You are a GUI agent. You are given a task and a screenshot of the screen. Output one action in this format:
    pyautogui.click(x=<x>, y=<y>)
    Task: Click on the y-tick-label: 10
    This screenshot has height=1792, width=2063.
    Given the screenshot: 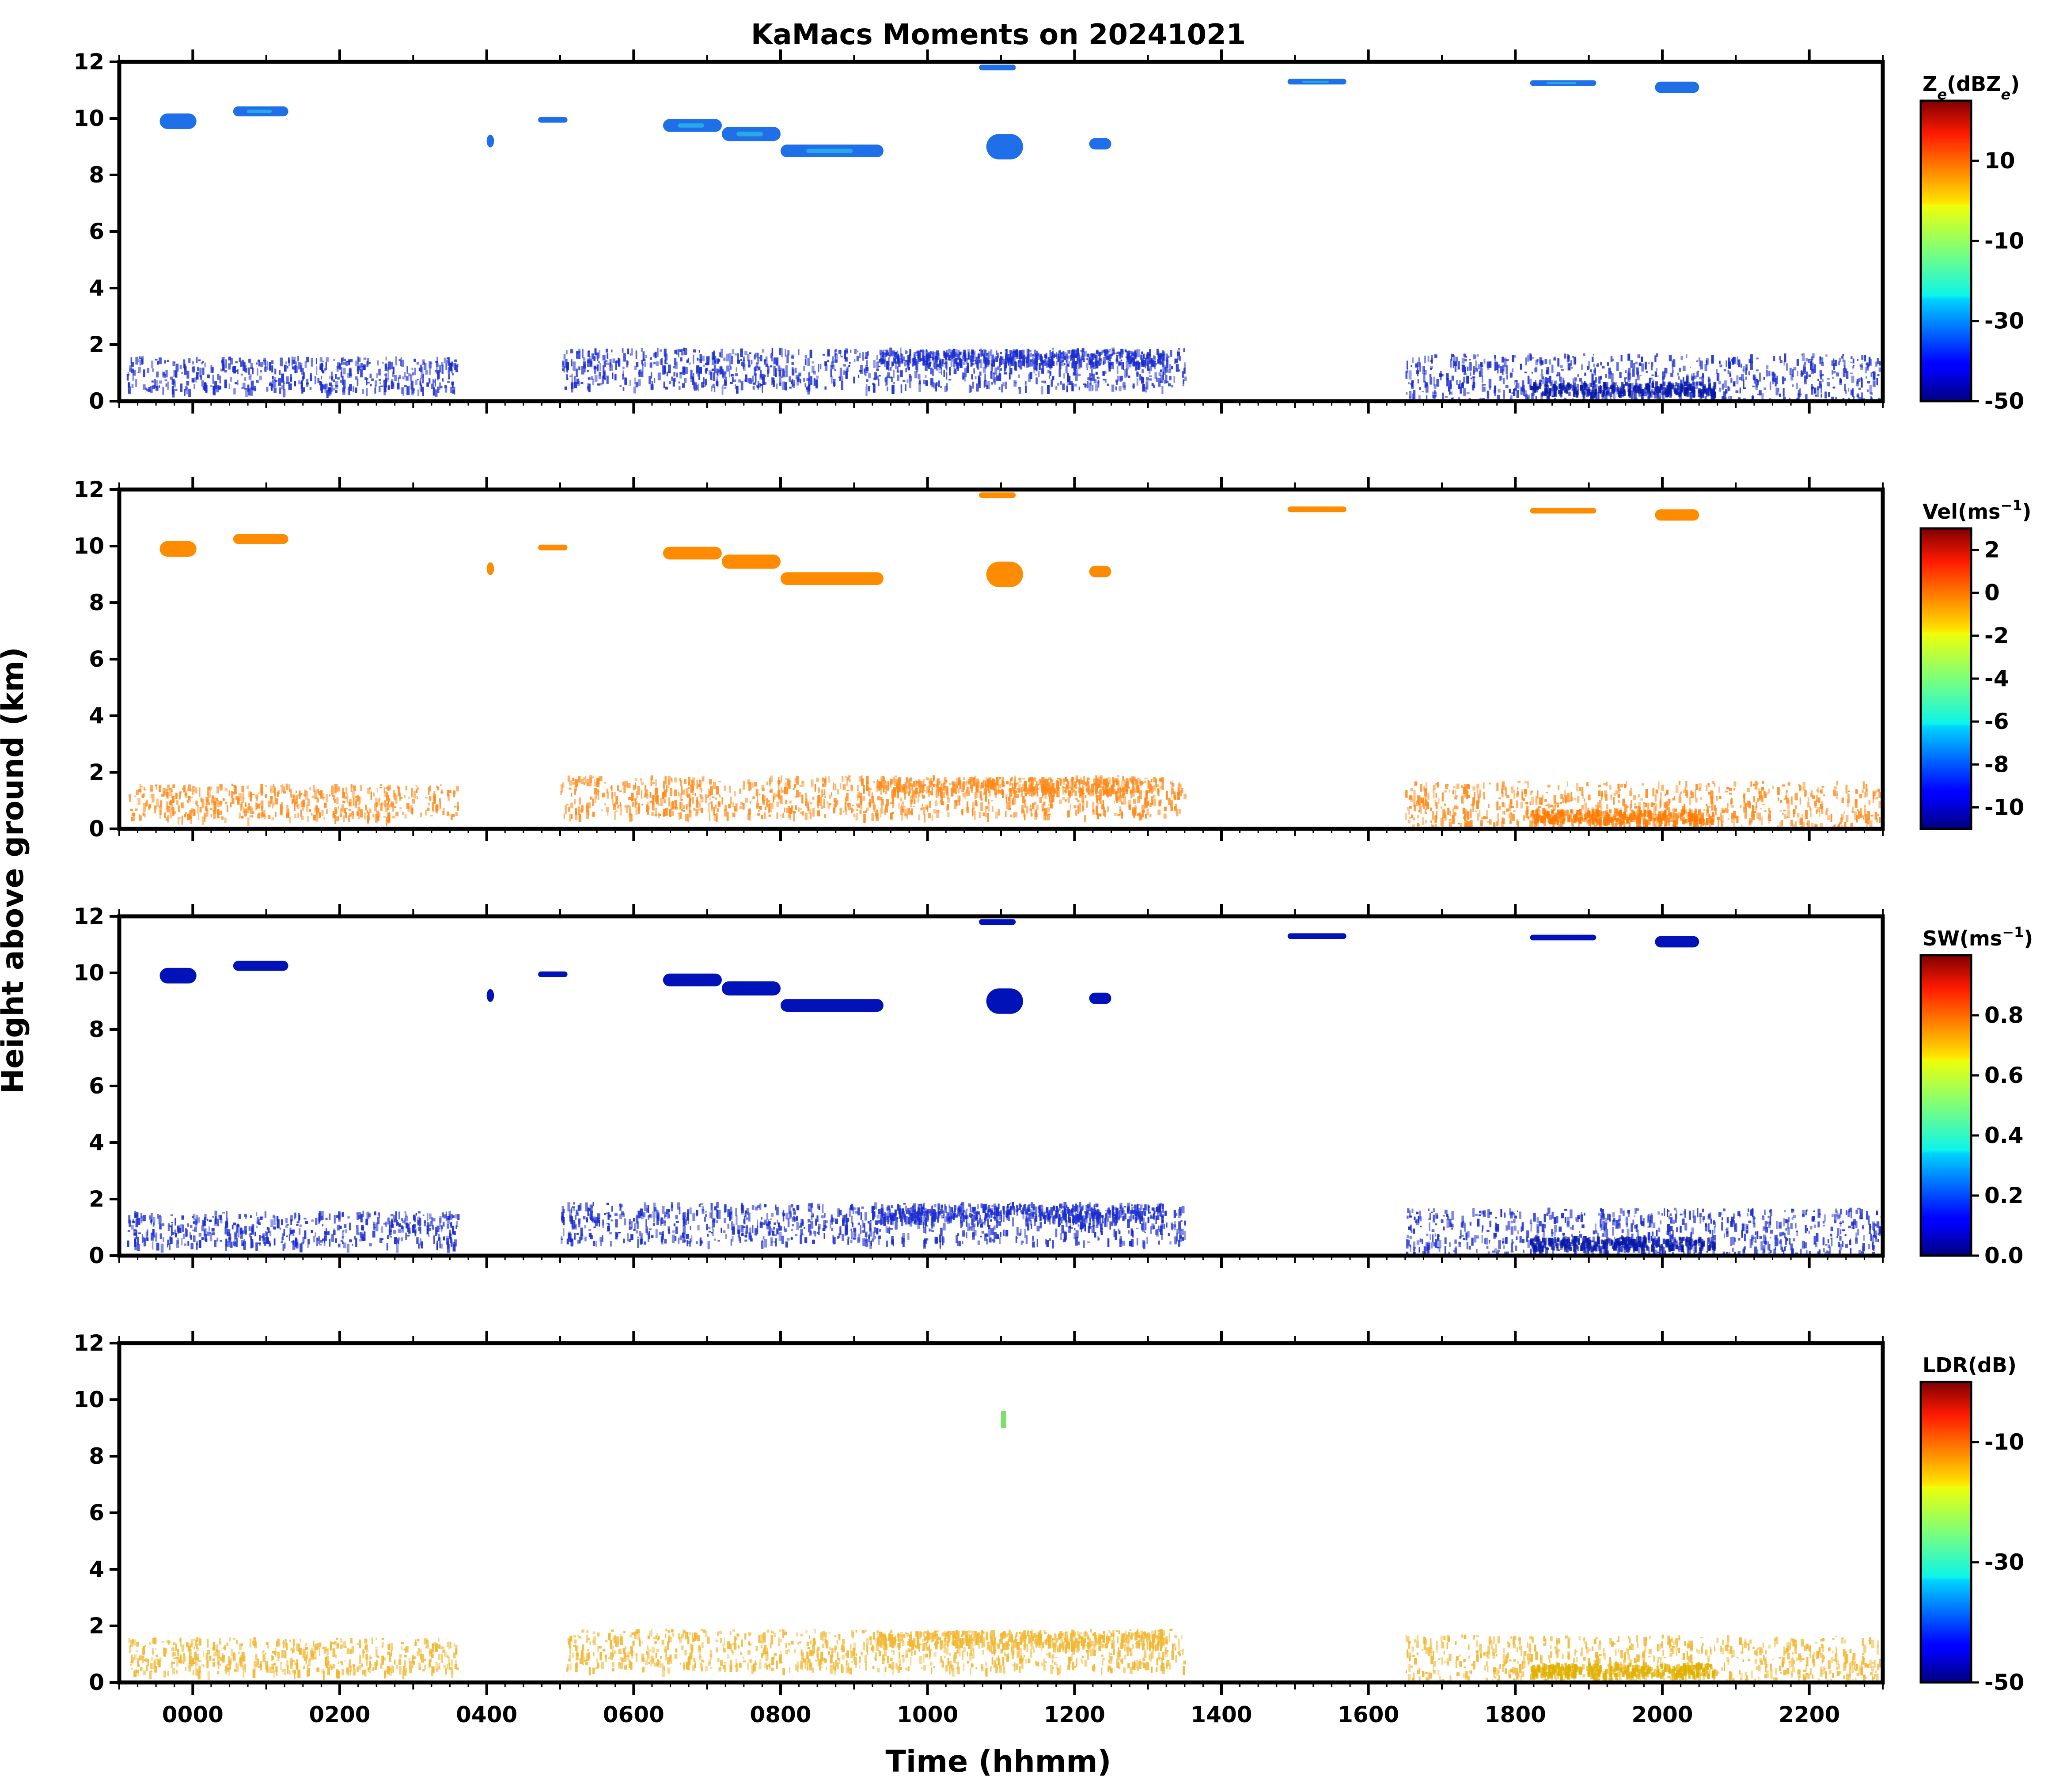 What is the action you would take?
    pyautogui.click(x=88, y=118)
    